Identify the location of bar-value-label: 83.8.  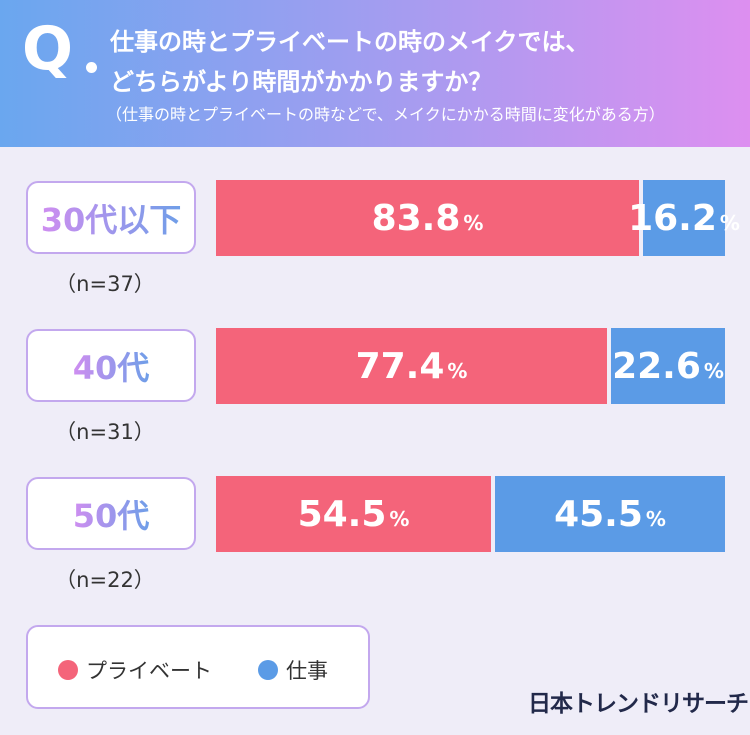
(416, 218).